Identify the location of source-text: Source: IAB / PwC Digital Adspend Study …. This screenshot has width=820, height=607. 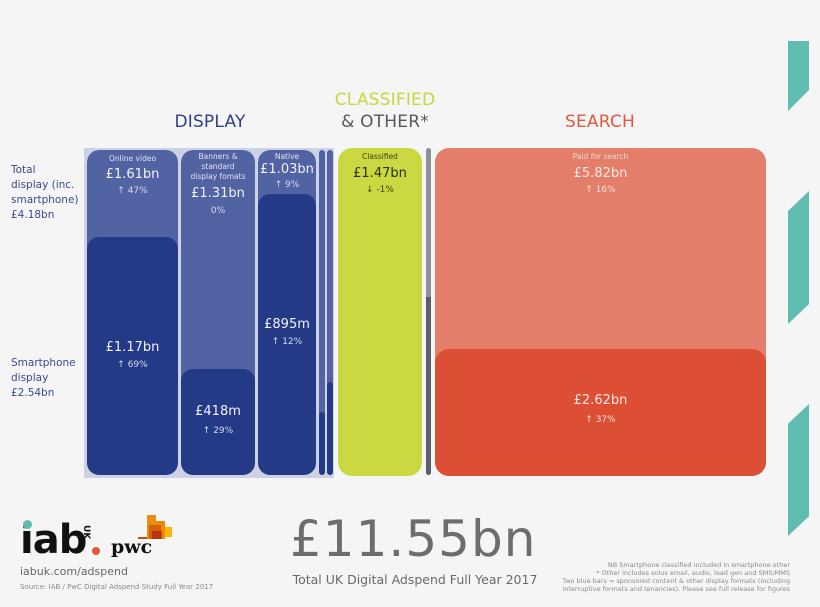
(117, 587).